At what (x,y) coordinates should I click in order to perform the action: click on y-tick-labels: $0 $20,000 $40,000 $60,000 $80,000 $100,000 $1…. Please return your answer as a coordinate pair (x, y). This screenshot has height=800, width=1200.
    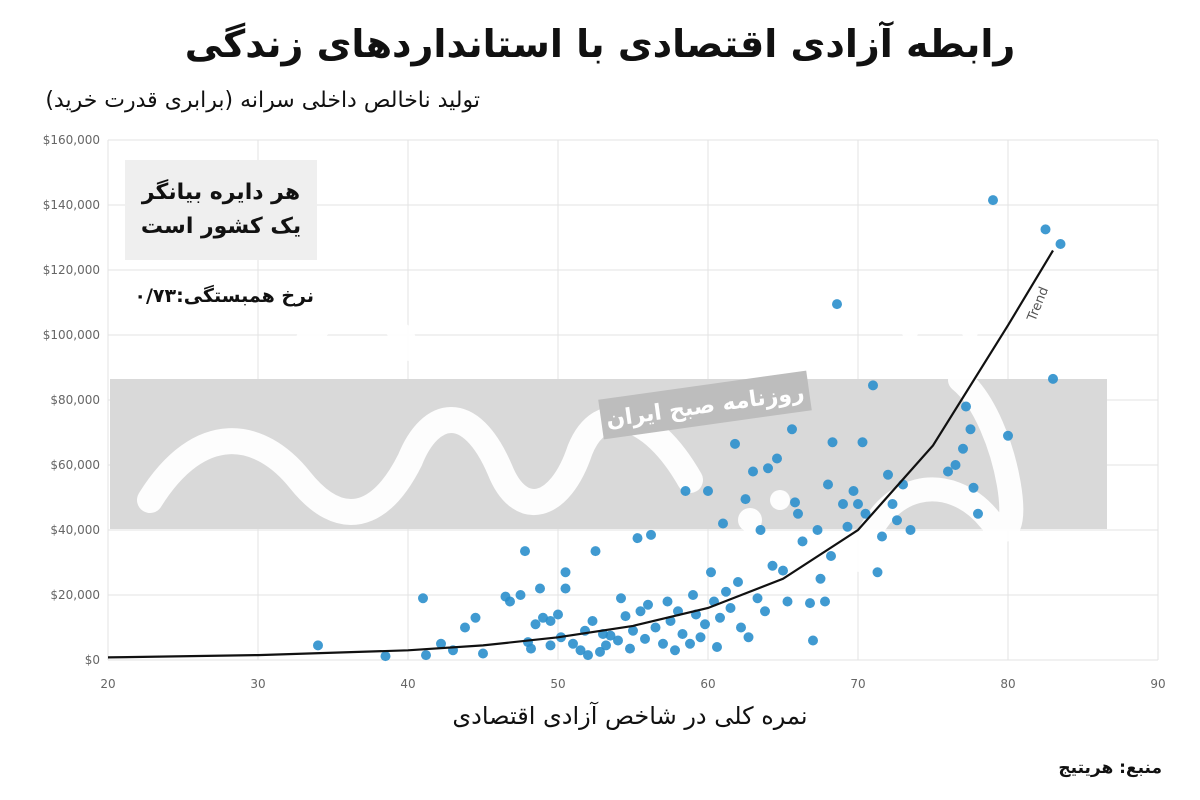
    Looking at the image, I should click on (71, 400).